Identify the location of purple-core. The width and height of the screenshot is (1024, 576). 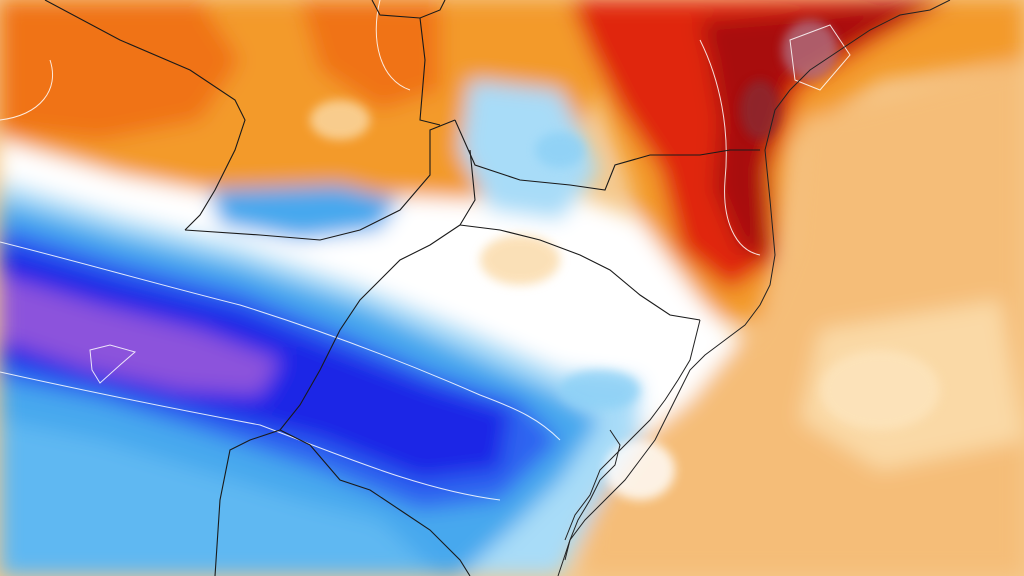
(140, 335).